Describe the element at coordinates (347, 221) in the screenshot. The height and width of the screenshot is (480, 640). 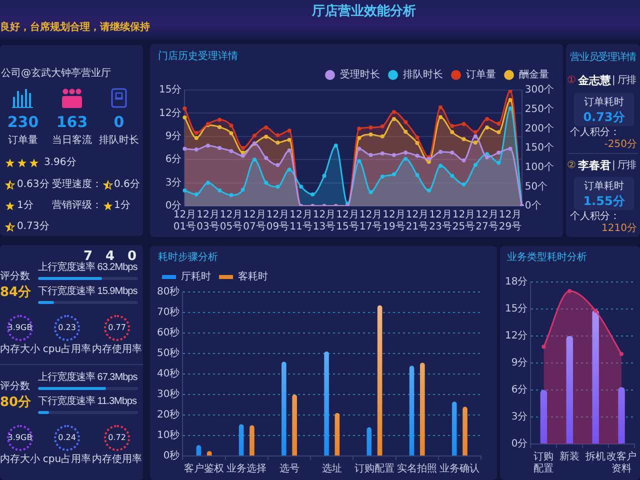
I see `x-tick-label: 12月 15号` at that location.